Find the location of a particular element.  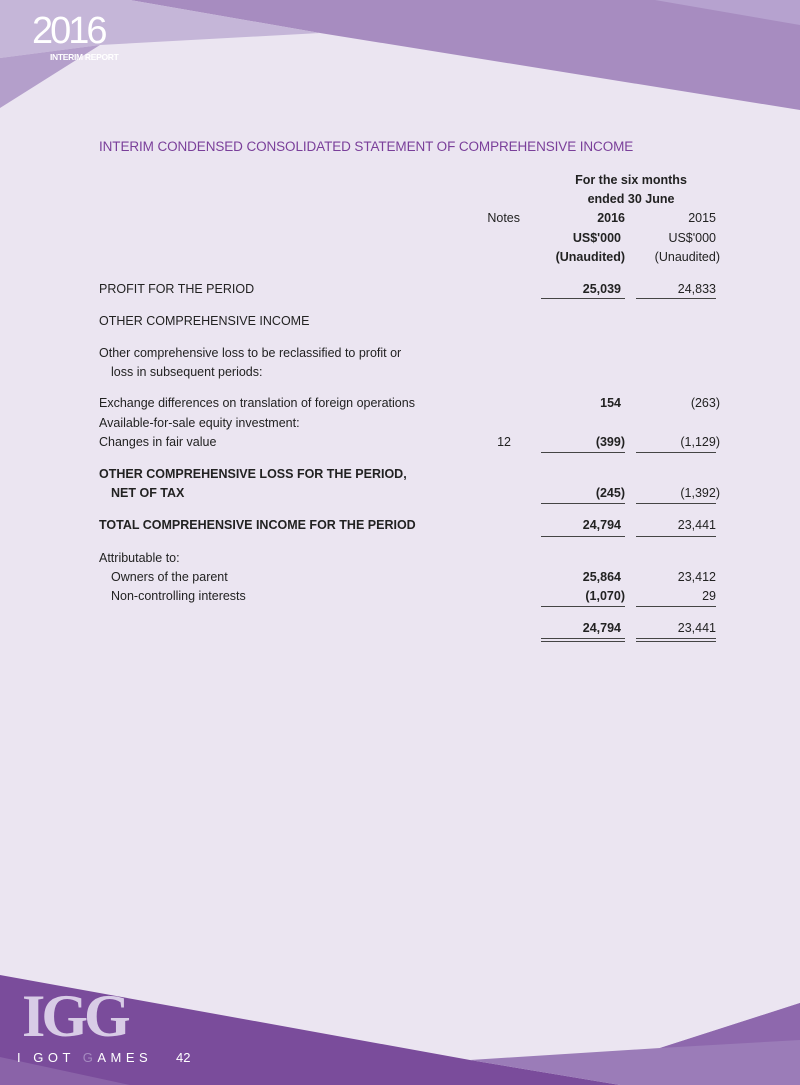

report-subtitle: INTERIM REPORT is located at coordinates (84, 57).